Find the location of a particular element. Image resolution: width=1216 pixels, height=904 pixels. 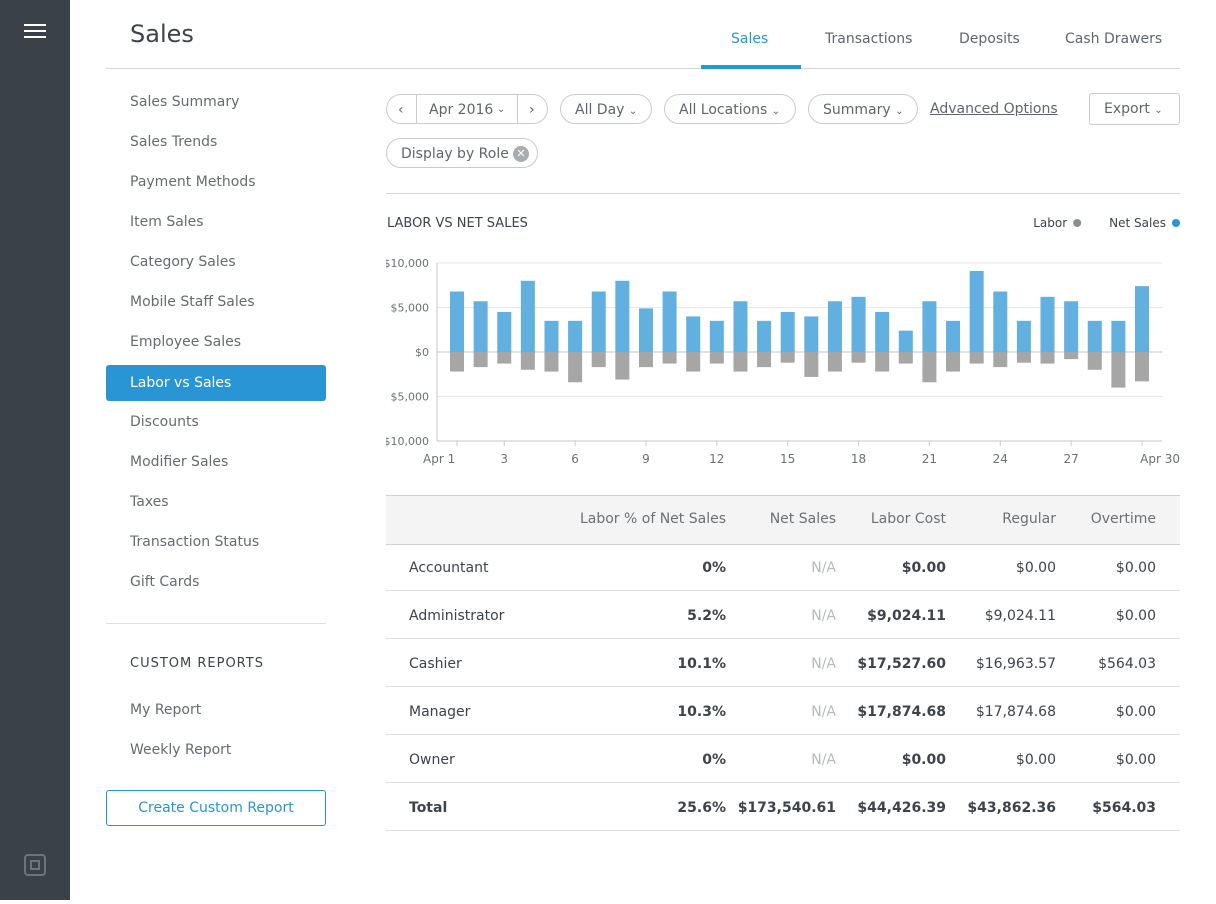

date-picker: ‹ Apr 2016 ⌄ › is located at coordinates (467, 109).